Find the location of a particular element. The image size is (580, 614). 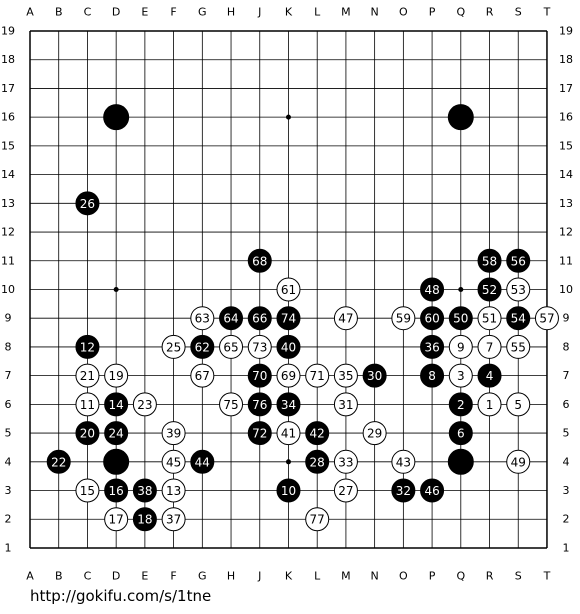

move-number: 58 is located at coordinates (489, 261).